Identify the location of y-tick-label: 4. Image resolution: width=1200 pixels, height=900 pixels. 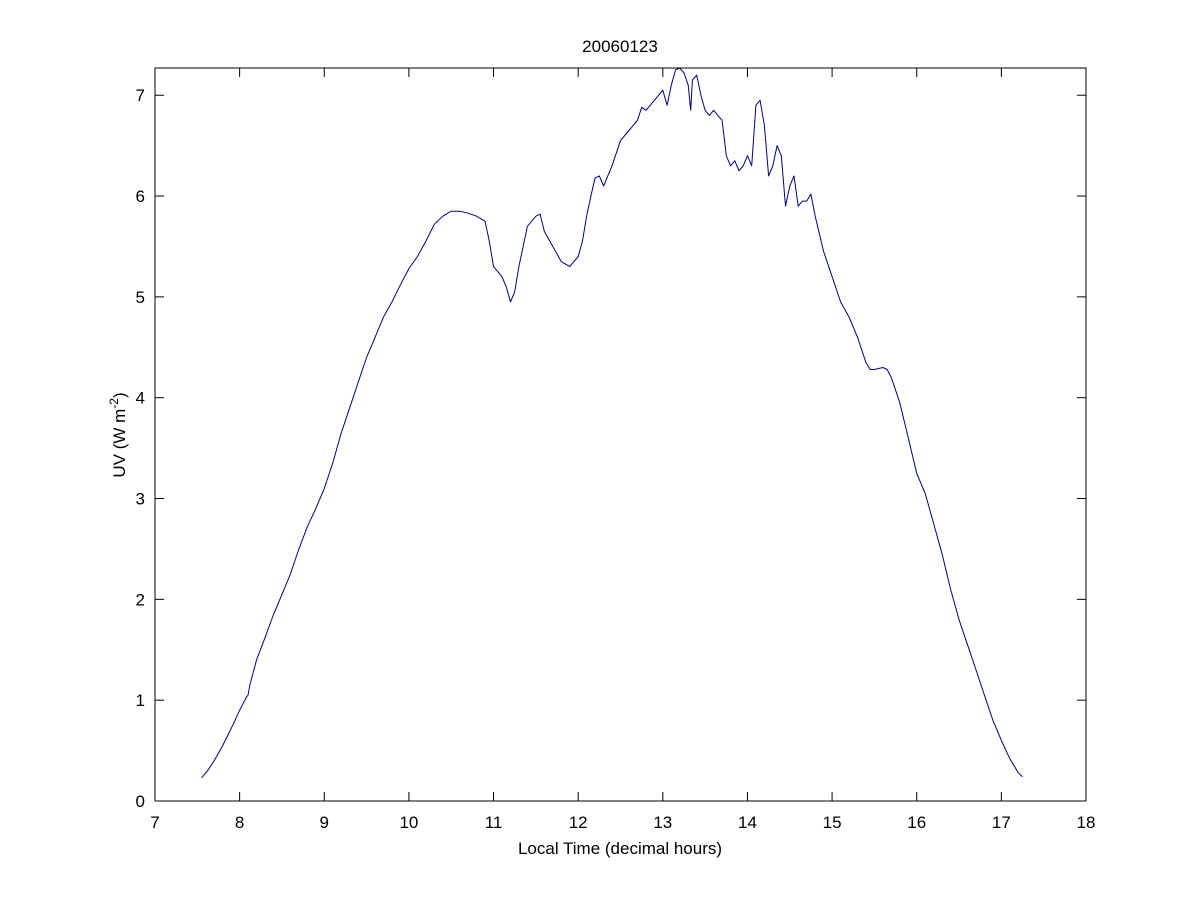
(140, 398).